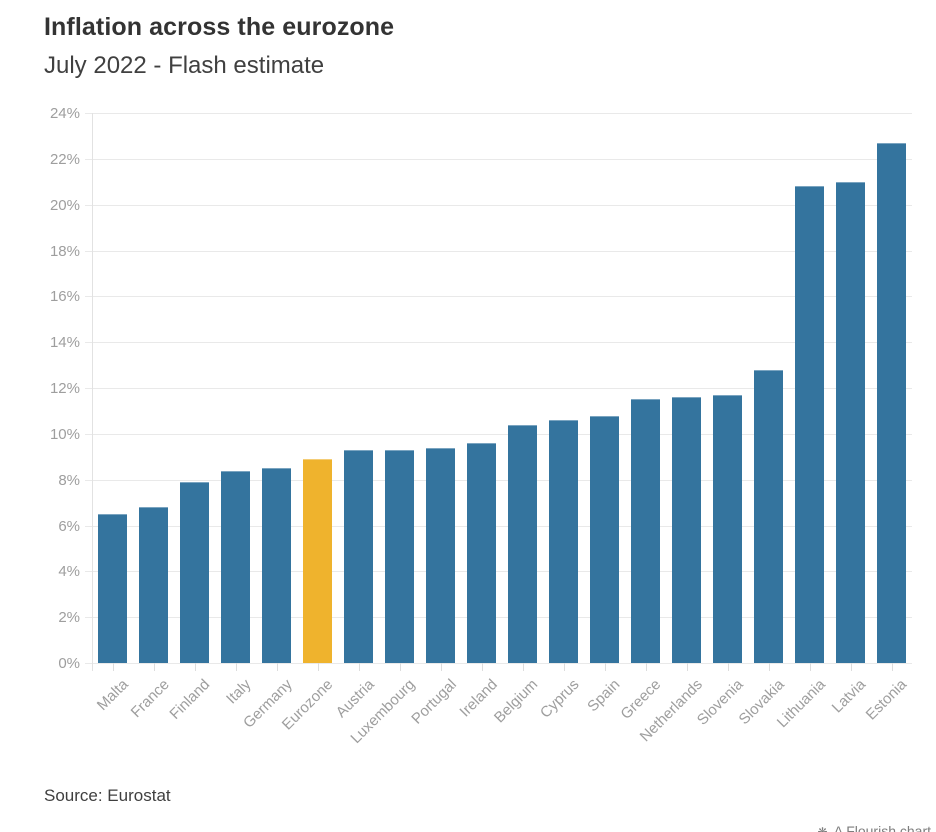  Describe the element at coordinates (190, 699) in the screenshot. I see `x-label-finland: Finland` at that location.